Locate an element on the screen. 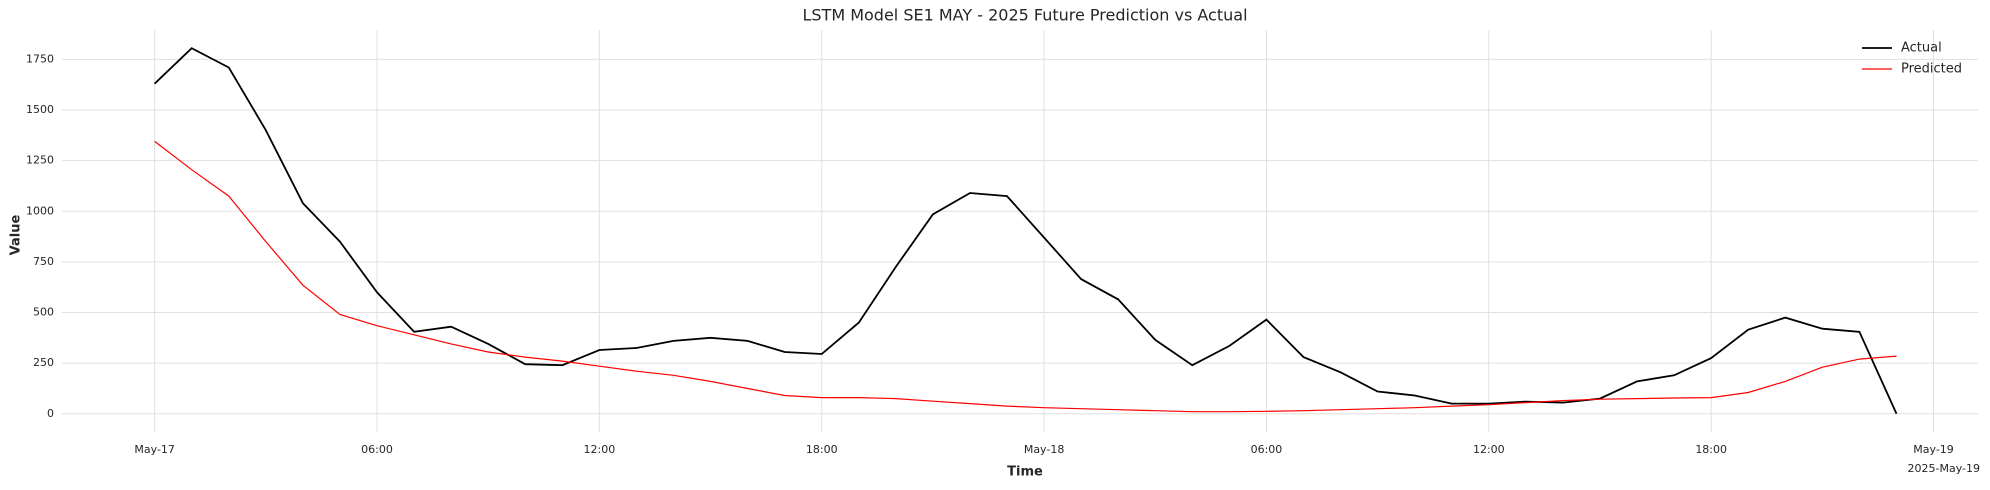 The image size is (1990, 490). legend-label: Actual is located at coordinates (1921, 48).